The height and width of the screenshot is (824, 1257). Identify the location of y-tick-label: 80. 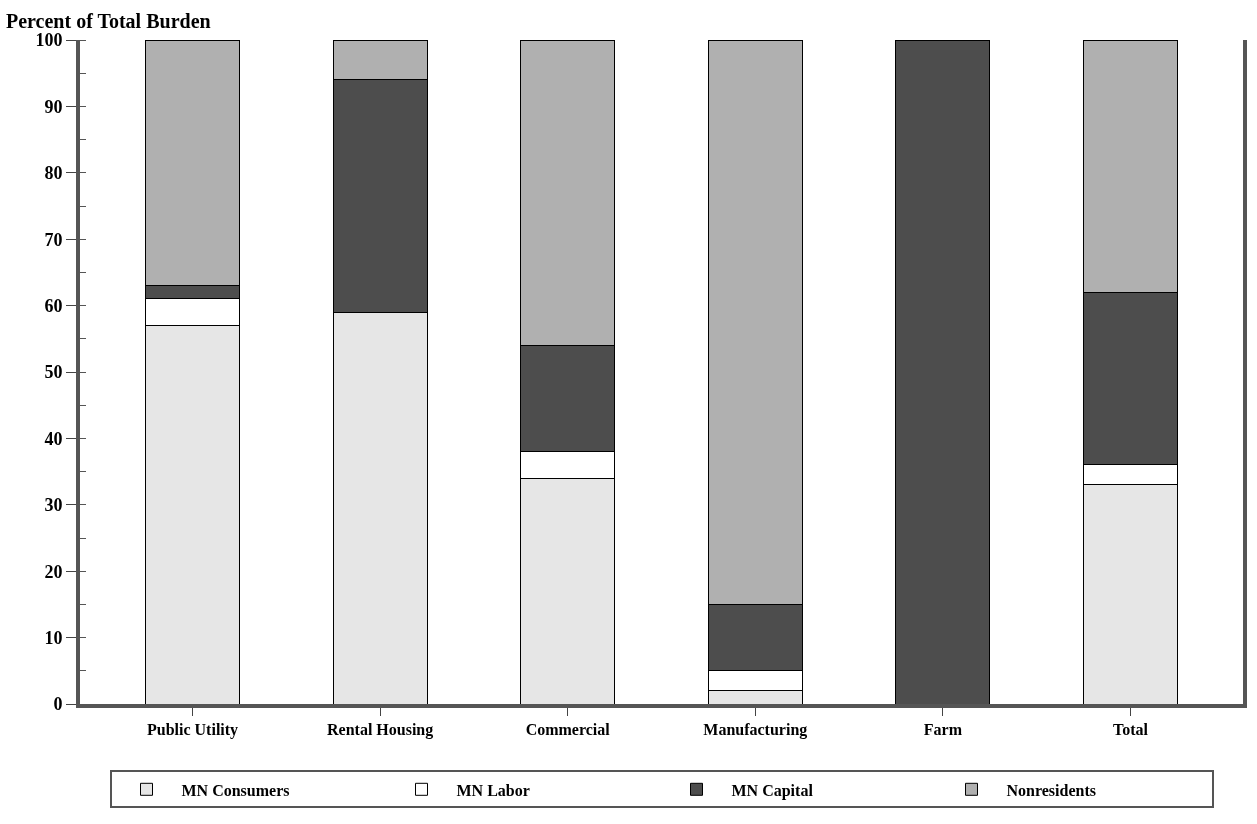
(53, 173).